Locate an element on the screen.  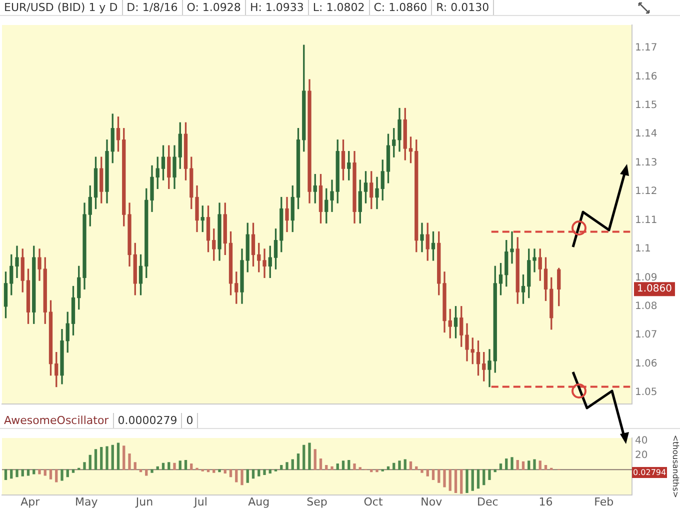
x-tick-label: Apr is located at coordinates (30, 501).